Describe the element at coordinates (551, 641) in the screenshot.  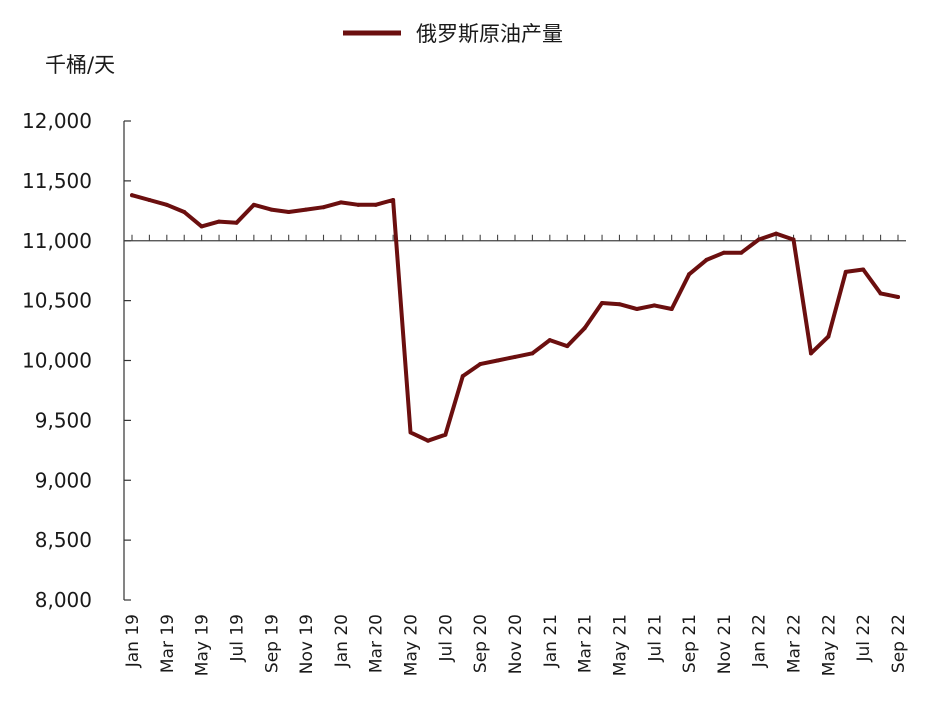
I see `x-tick-label: Jan 21` at that location.